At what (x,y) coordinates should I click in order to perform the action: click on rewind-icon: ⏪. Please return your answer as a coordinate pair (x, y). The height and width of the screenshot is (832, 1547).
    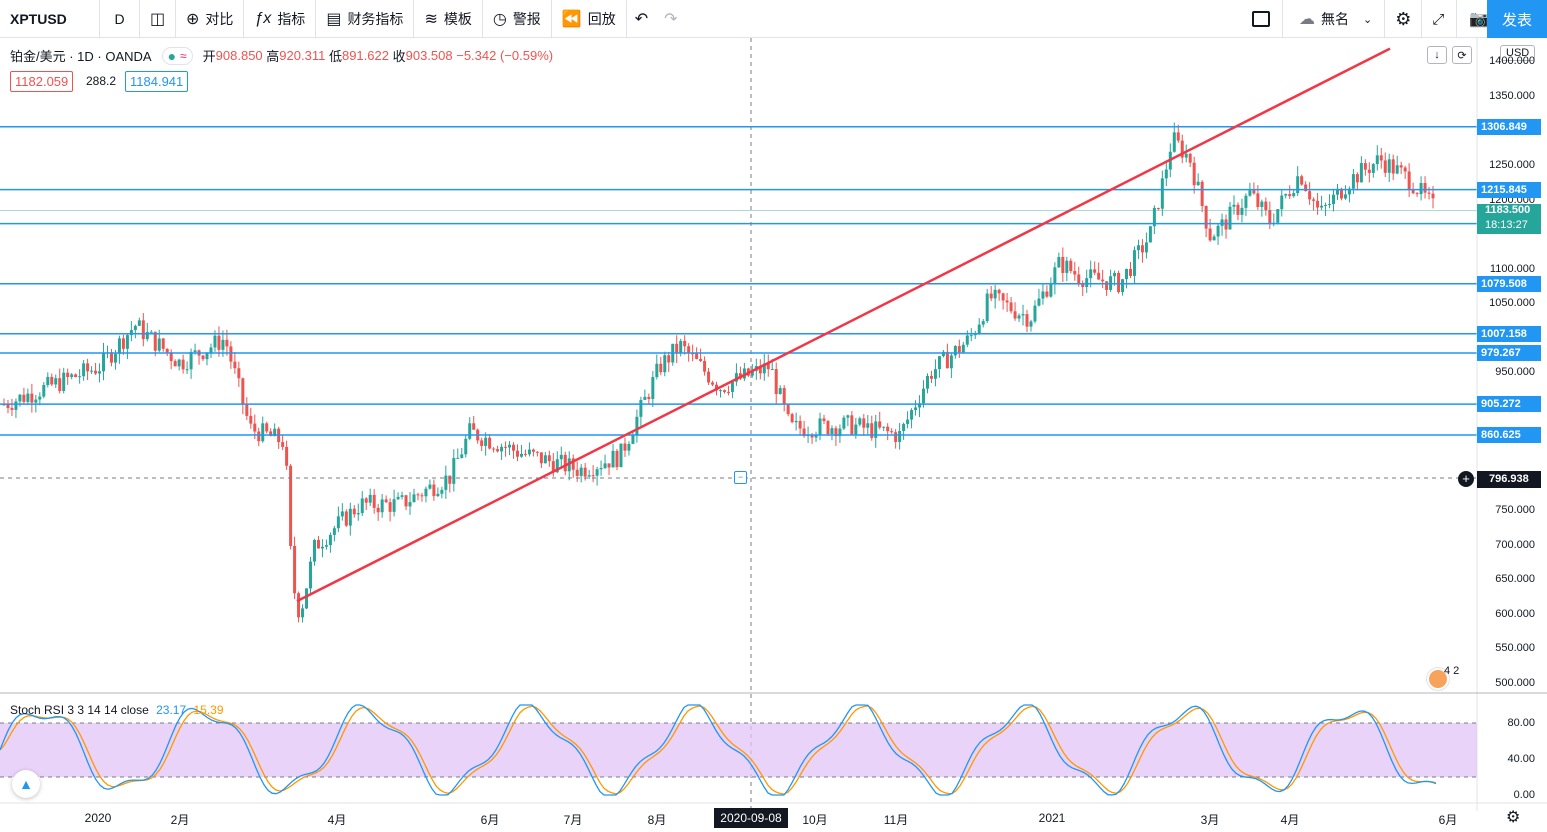
    Looking at the image, I should click on (571, 19).